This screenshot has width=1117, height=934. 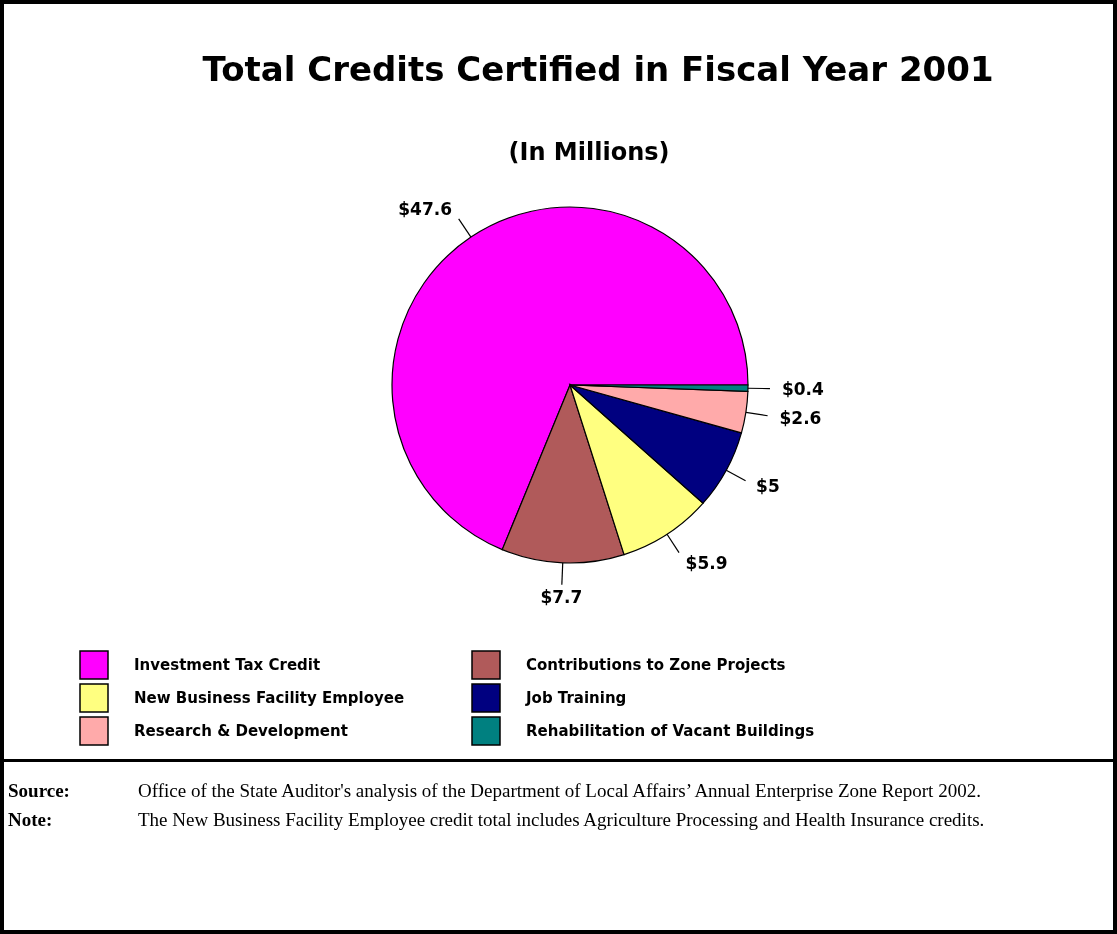 What do you see at coordinates (706, 562) in the screenshot?
I see `data-label: $5.9` at bounding box center [706, 562].